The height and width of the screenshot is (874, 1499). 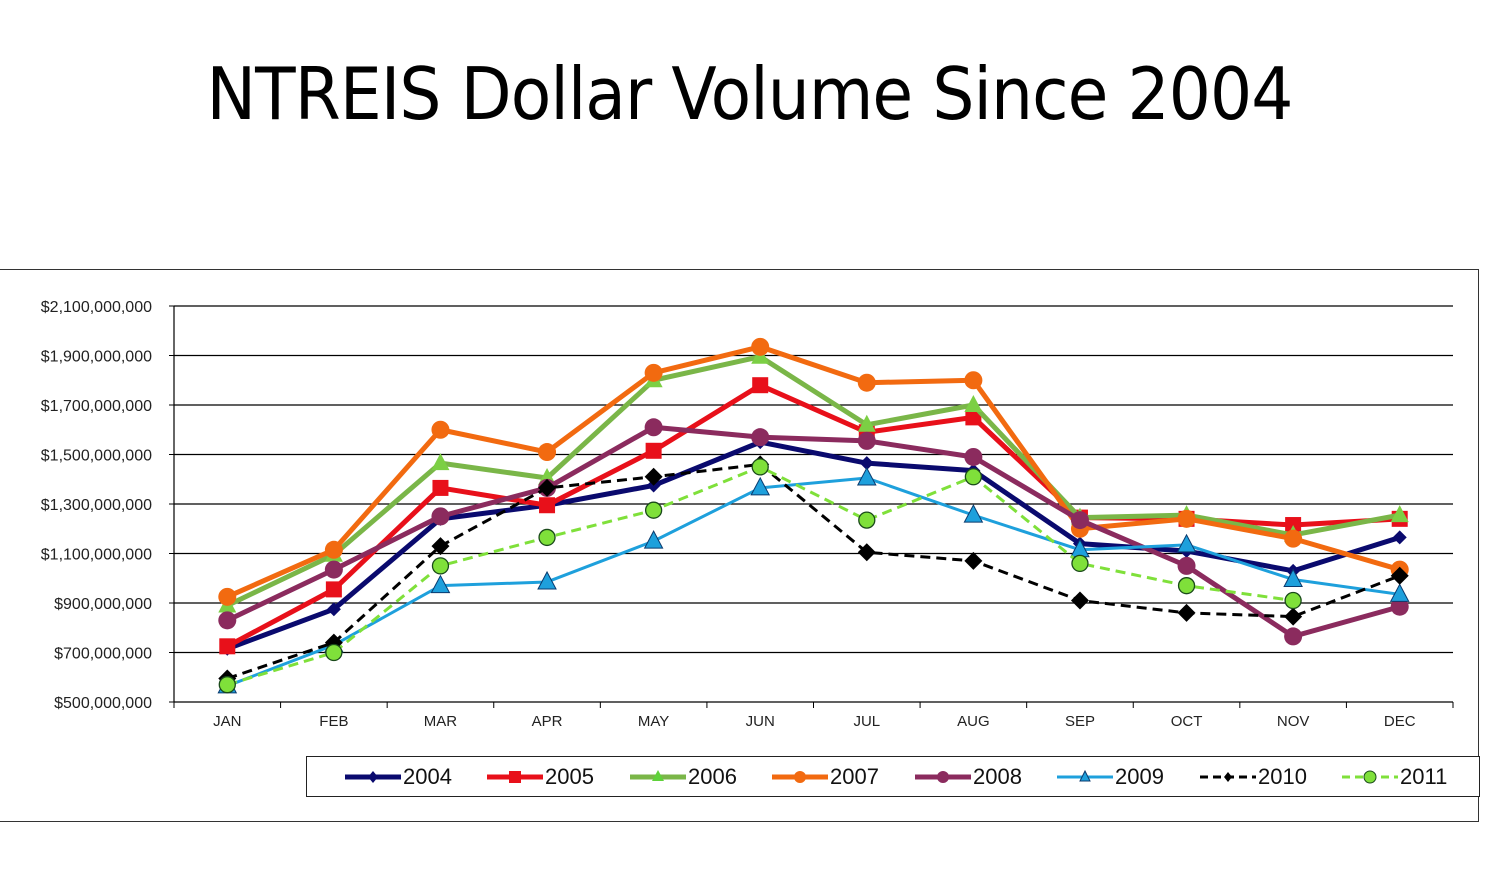 What do you see at coordinates (760, 721) in the screenshot?
I see `x-tick-label: JUN` at bounding box center [760, 721].